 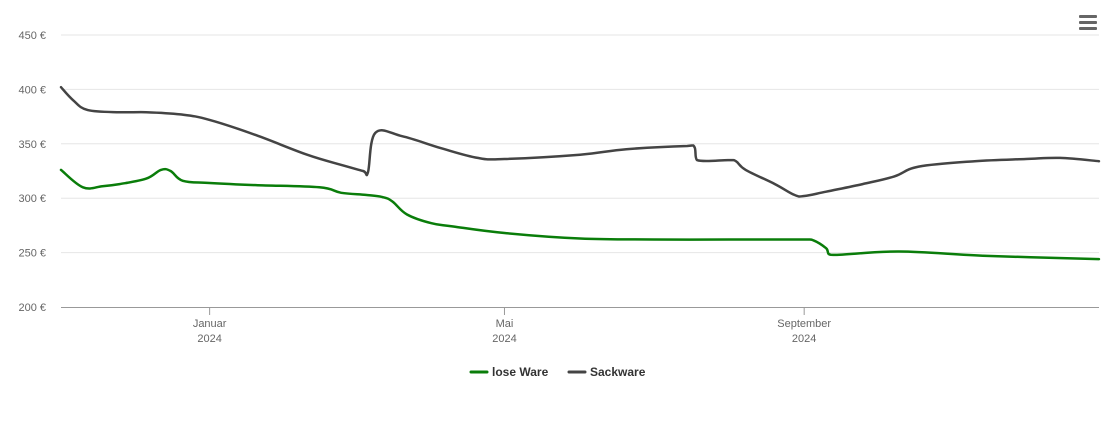 I want to click on x-tick-label: Mai, so click(x=505, y=324).